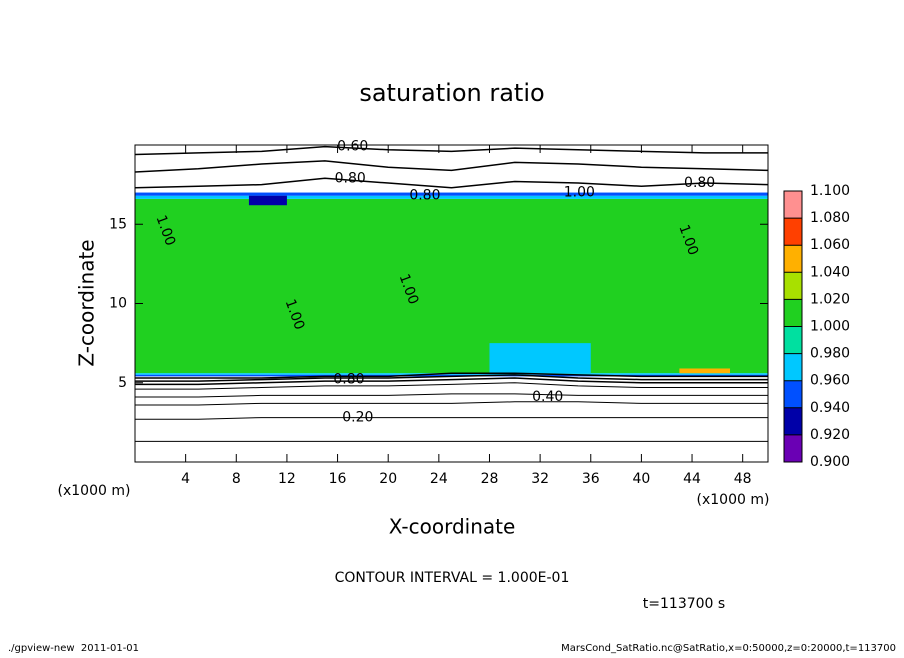 The image size is (904, 658). Describe the element at coordinates (452, 527) in the screenshot. I see `x-axis-label: X-coordinate` at that location.